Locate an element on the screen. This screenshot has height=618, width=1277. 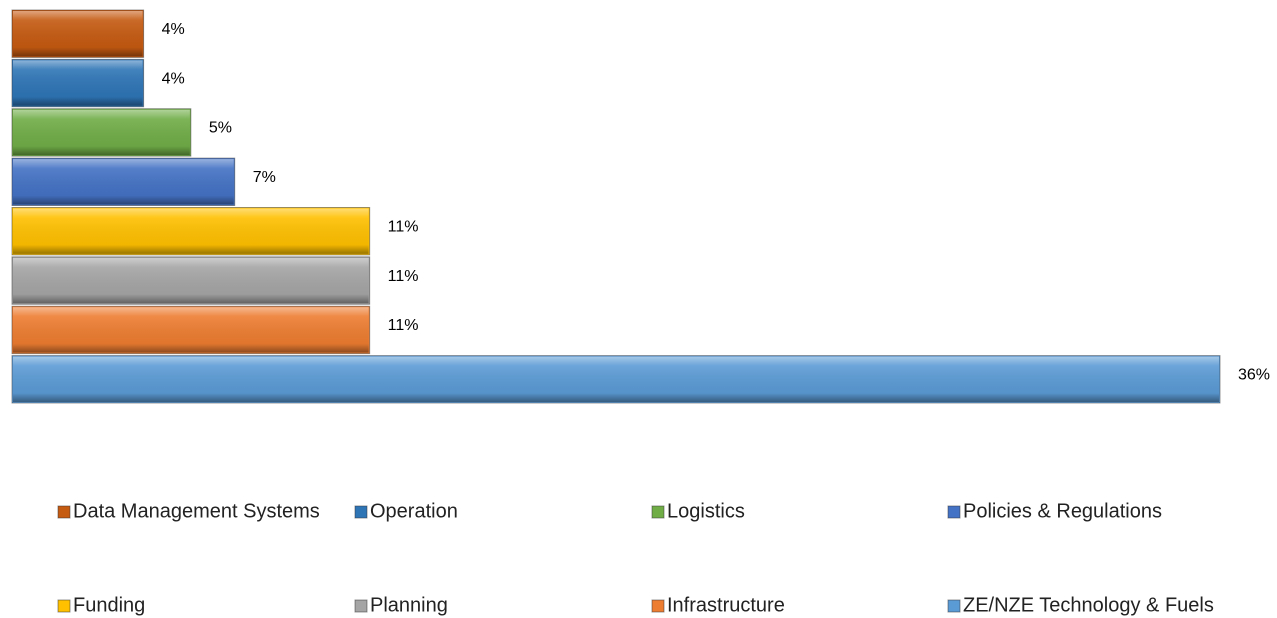
data-label: 7% is located at coordinates (264, 177).